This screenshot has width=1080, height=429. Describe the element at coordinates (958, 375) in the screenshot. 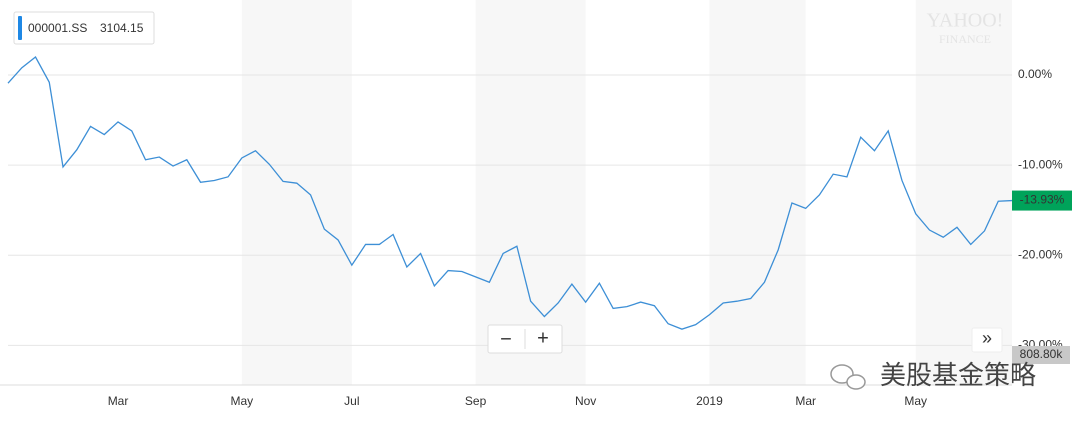

I see `watermark-text: 美股基金策略` at that location.